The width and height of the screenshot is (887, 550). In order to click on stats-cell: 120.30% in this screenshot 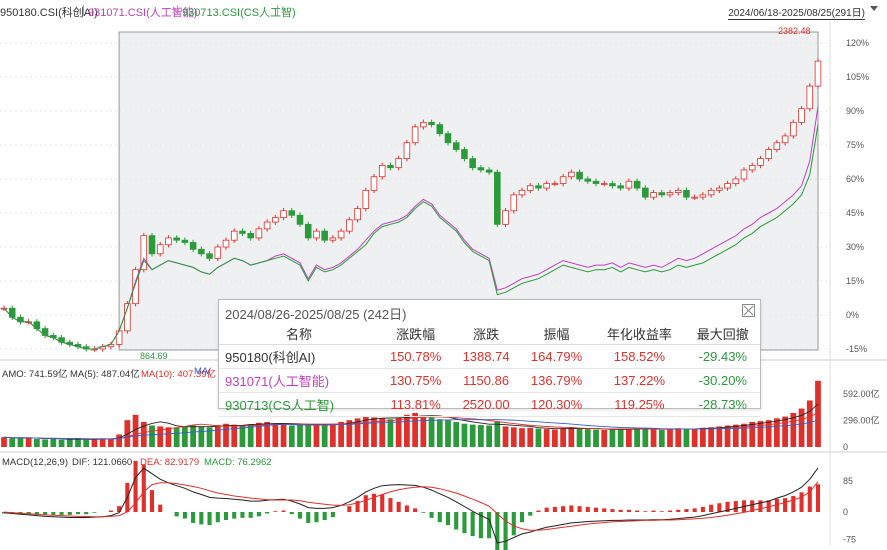, I will do `click(556, 404)`.